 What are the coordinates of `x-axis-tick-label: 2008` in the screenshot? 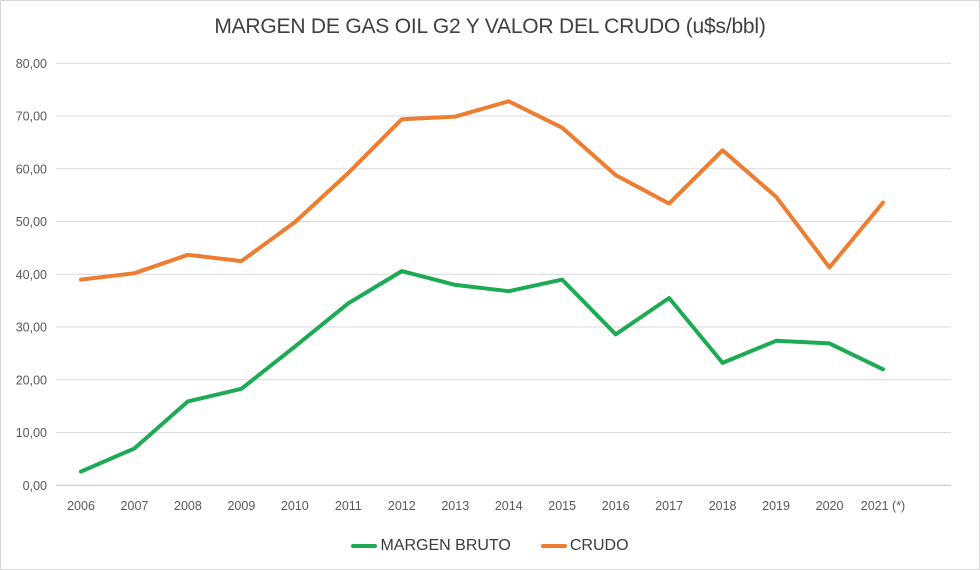 It's located at (188, 506).